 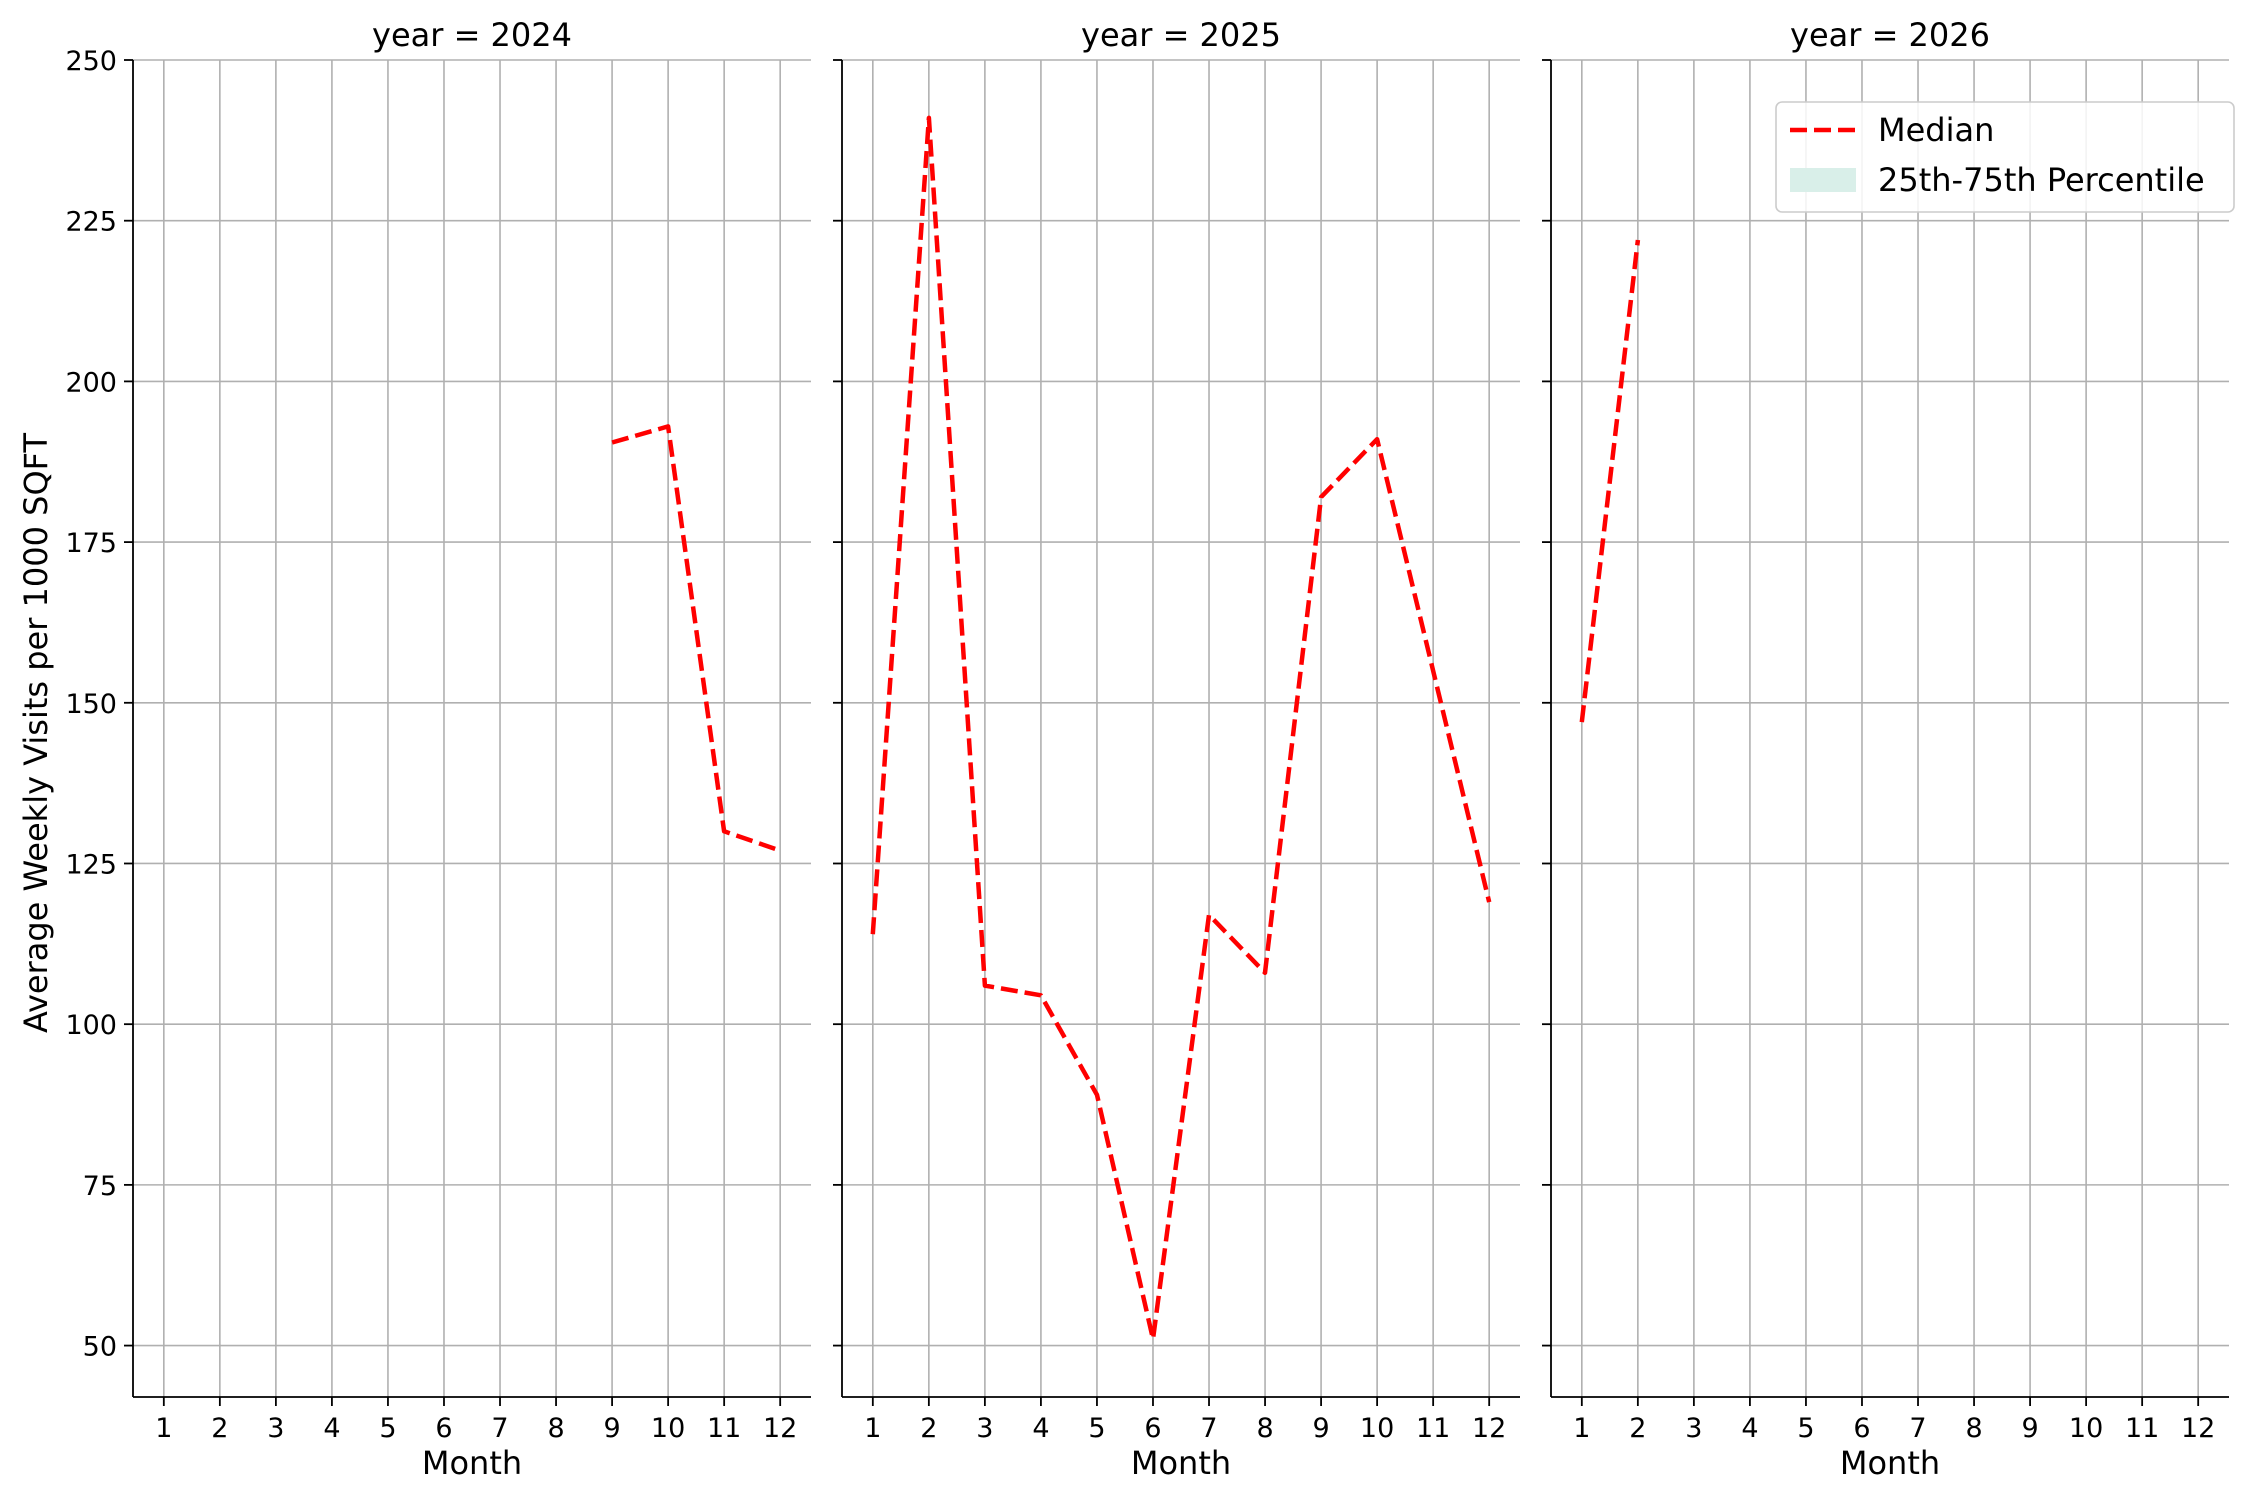 What do you see at coordinates (1181, 35) in the screenshot?
I see `panel-title: year = 2025` at bounding box center [1181, 35].